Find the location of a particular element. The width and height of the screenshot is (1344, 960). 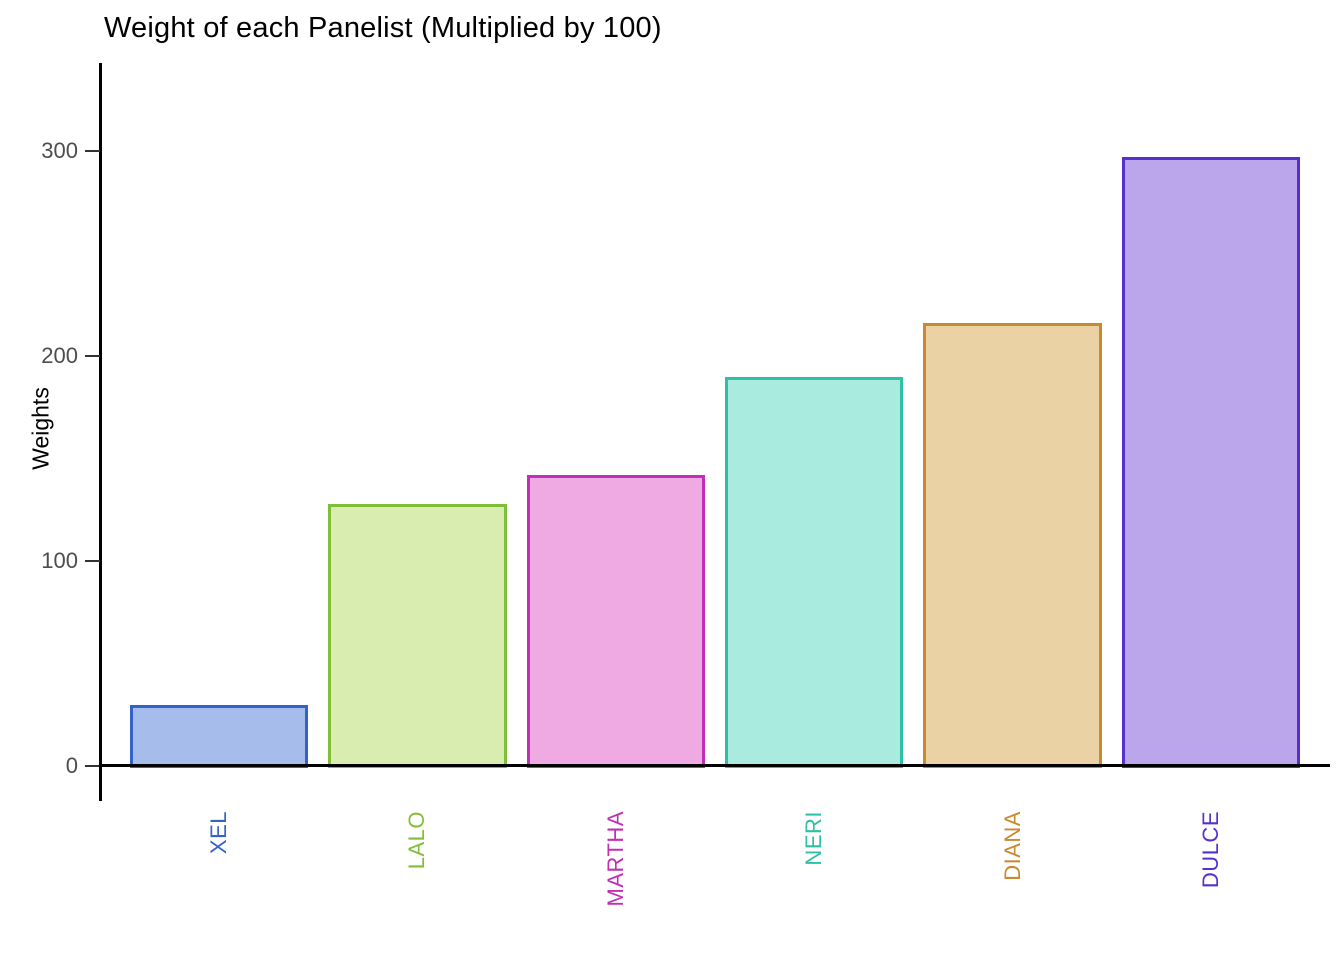

x-label-lalo: LALO is located at coordinates (417, 840).